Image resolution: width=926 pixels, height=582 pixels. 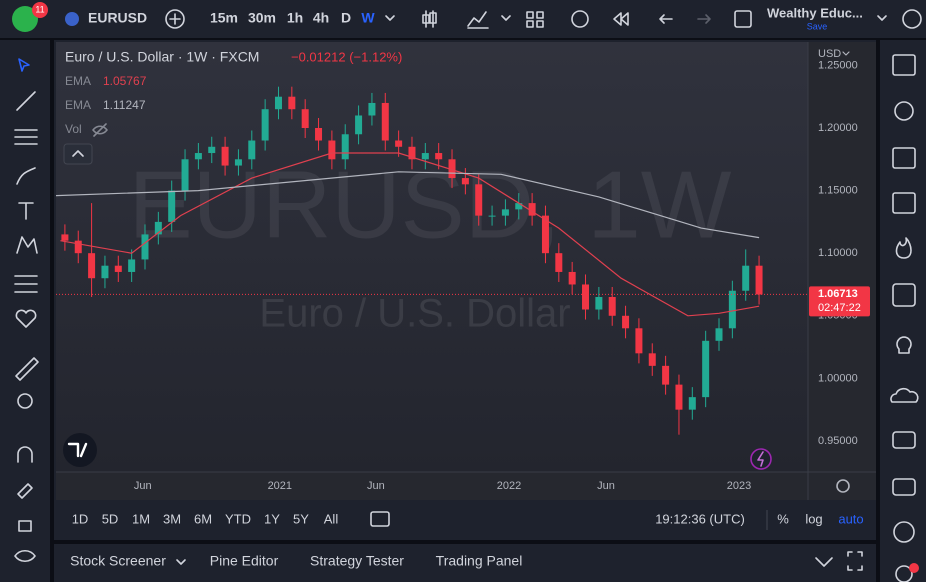 What do you see at coordinates (535, 19) in the screenshot?
I see `layout-icon` at bounding box center [535, 19].